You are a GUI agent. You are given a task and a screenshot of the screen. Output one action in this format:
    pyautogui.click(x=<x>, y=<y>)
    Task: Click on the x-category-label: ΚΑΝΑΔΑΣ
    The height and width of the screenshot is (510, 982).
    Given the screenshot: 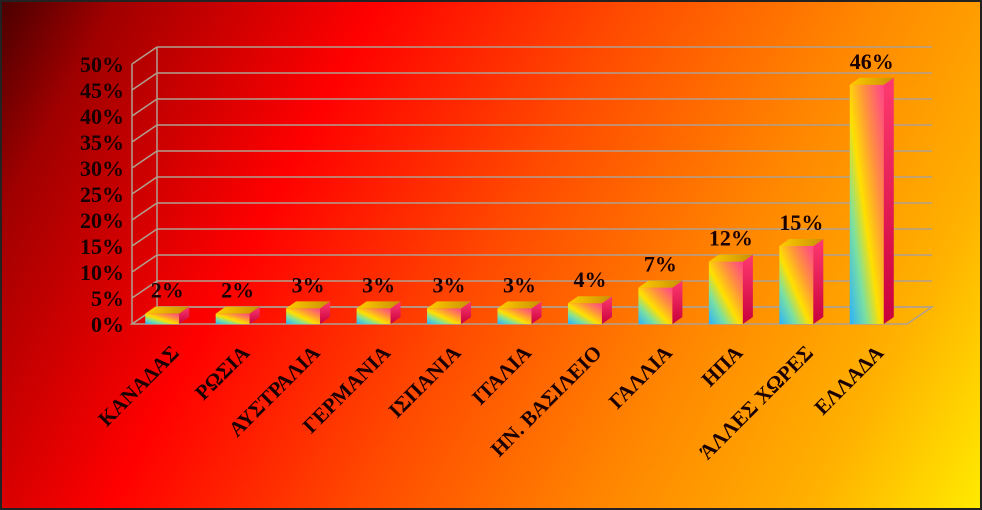 What is the action you would take?
    pyautogui.click(x=138, y=386)
    